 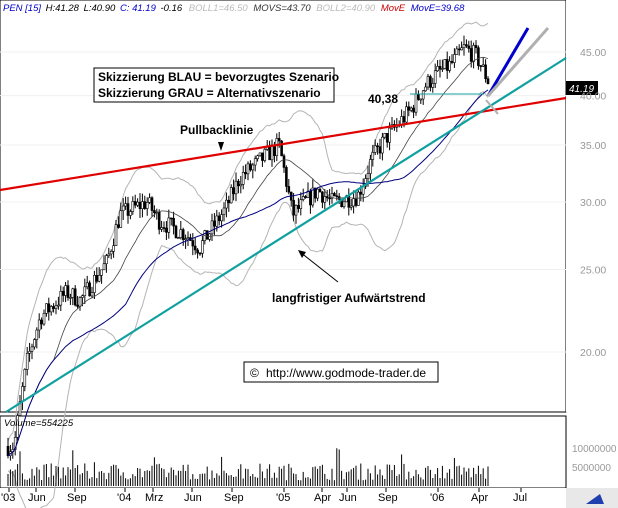 I want to click on grey-scenario-dip, so click(x=492, y=107).